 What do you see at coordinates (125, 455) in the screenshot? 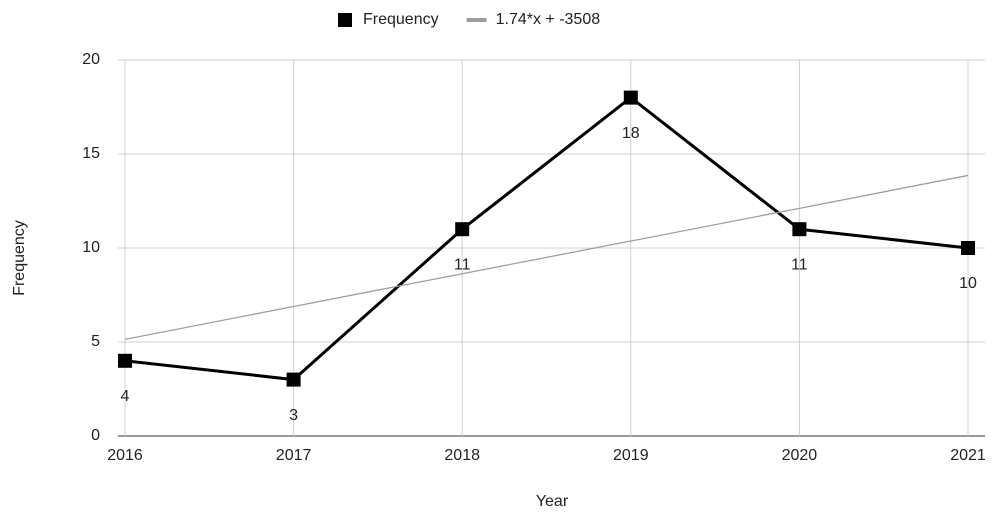
I see `x-tick-label: 2016` at bounding box center [125, 455].